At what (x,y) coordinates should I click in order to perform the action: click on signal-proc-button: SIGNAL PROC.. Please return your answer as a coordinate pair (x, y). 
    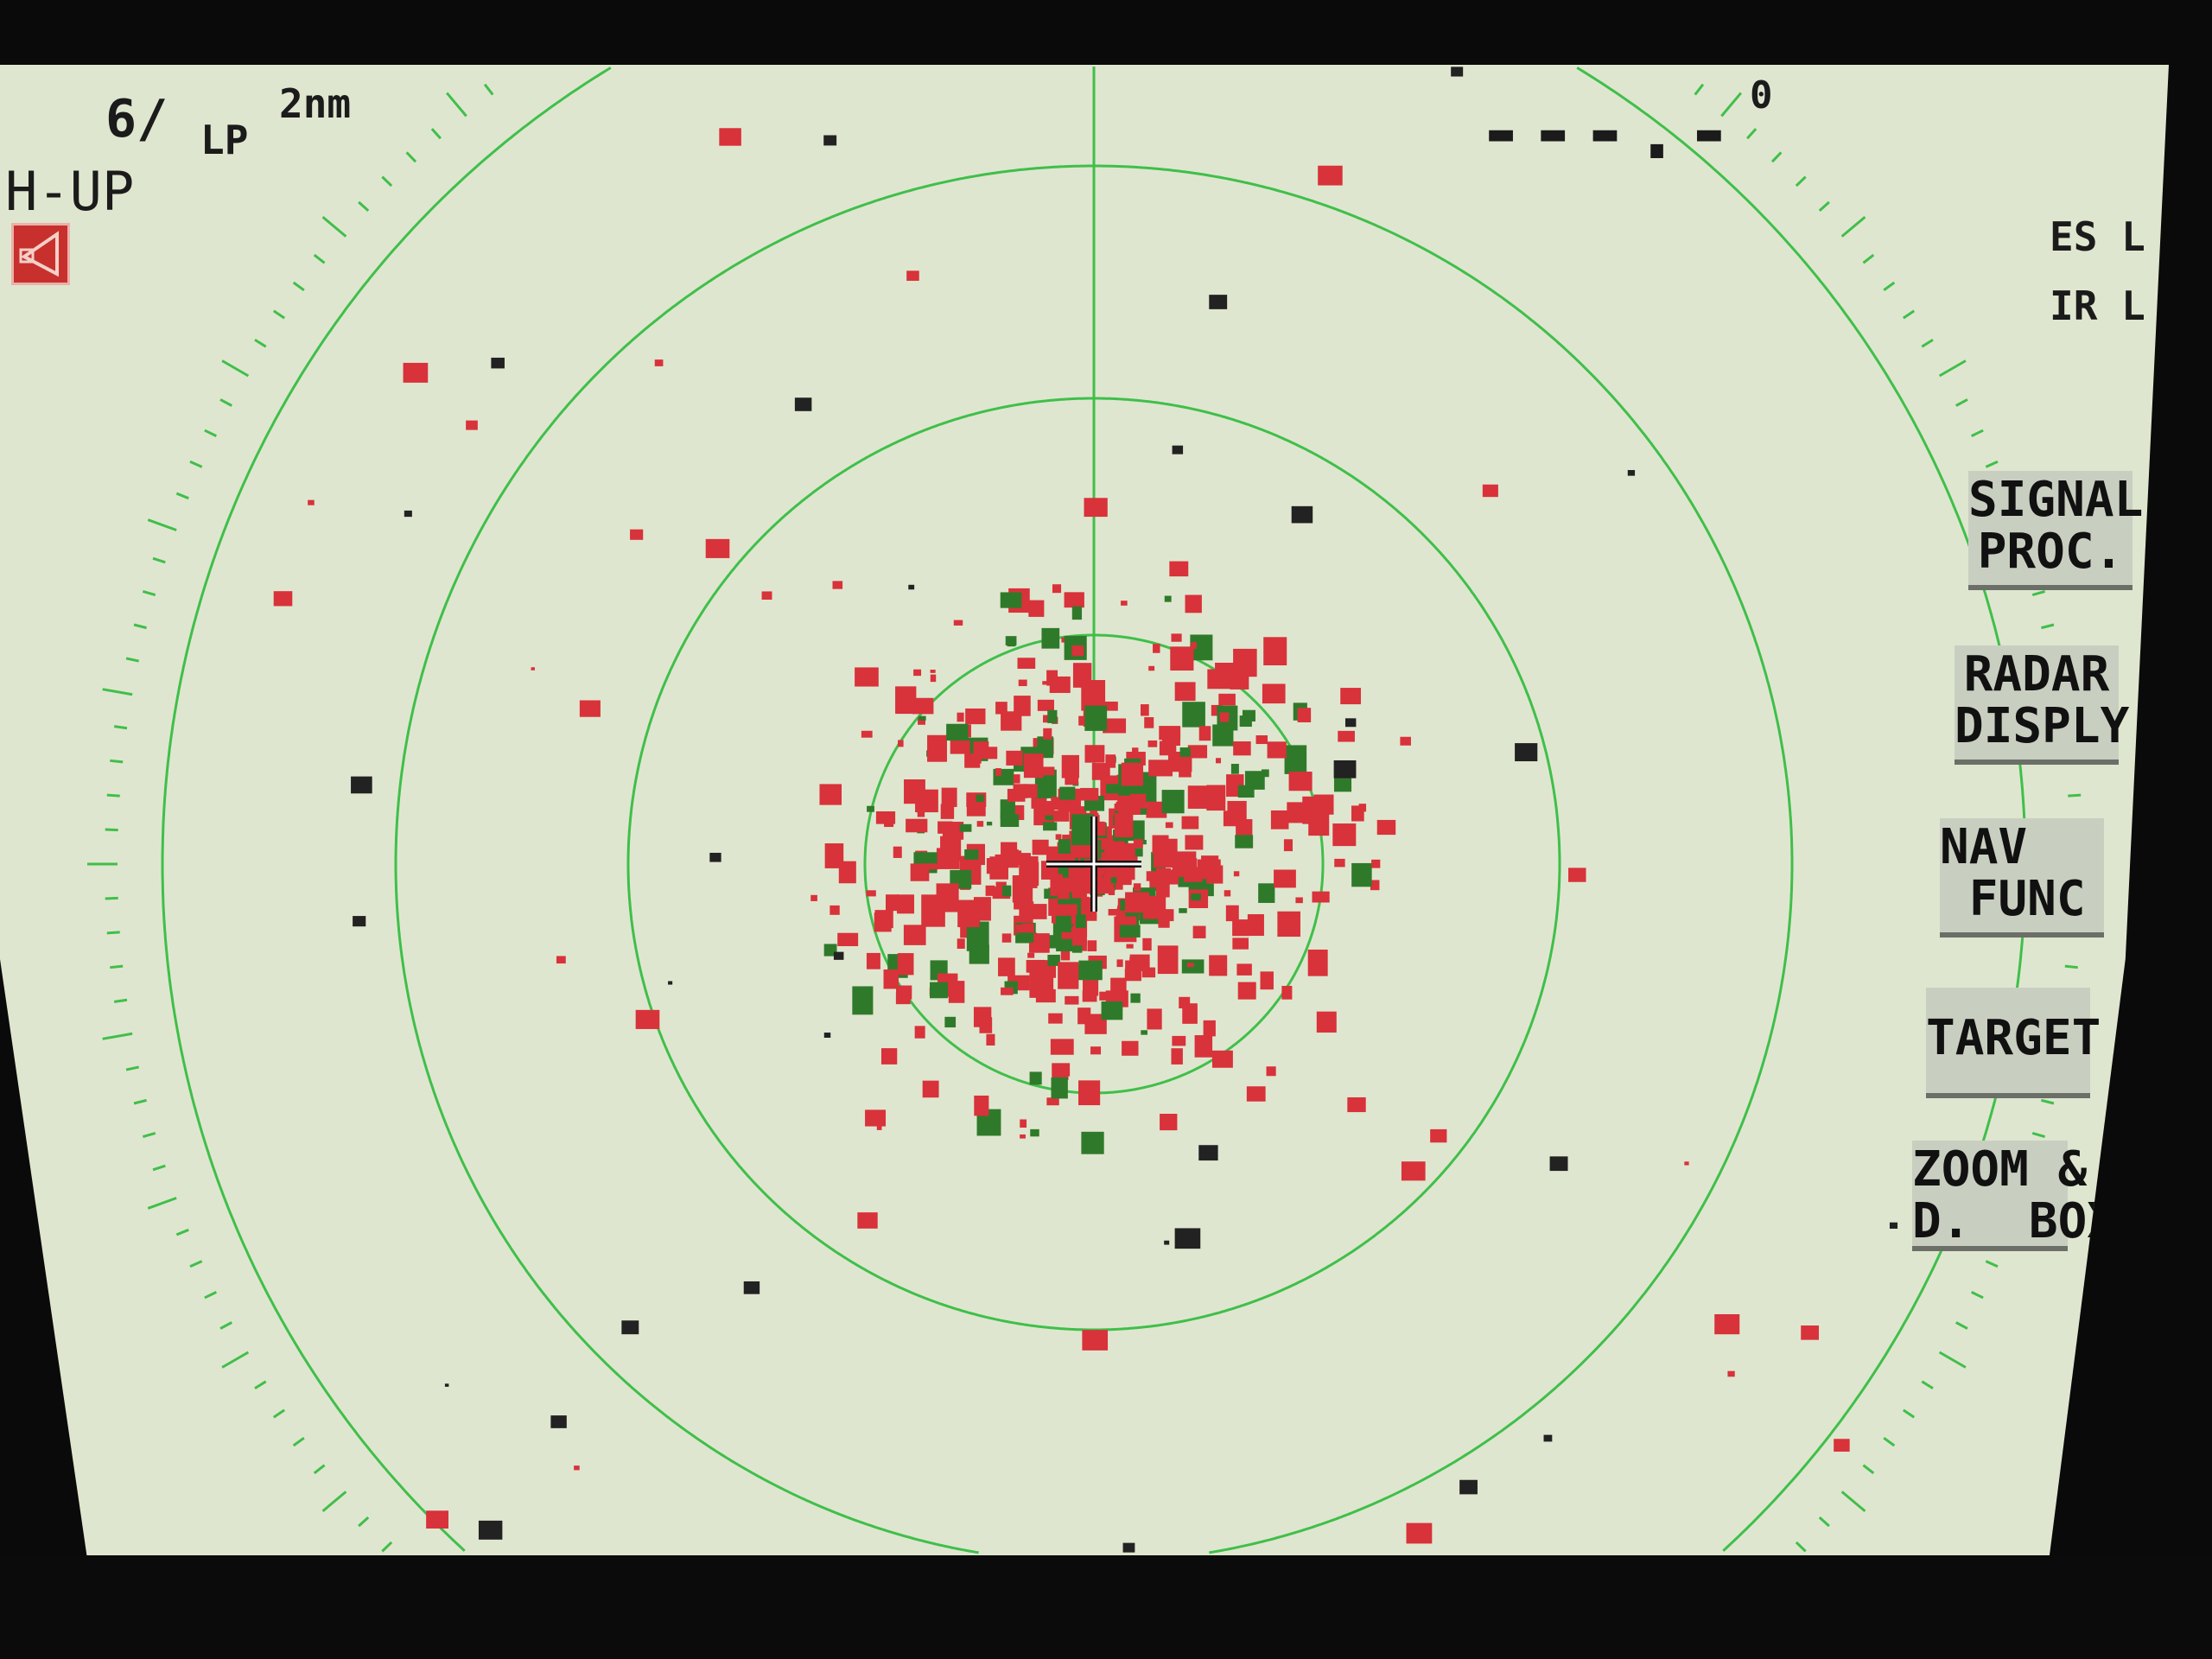
    Looking at the image, I should click on (2055, 530).